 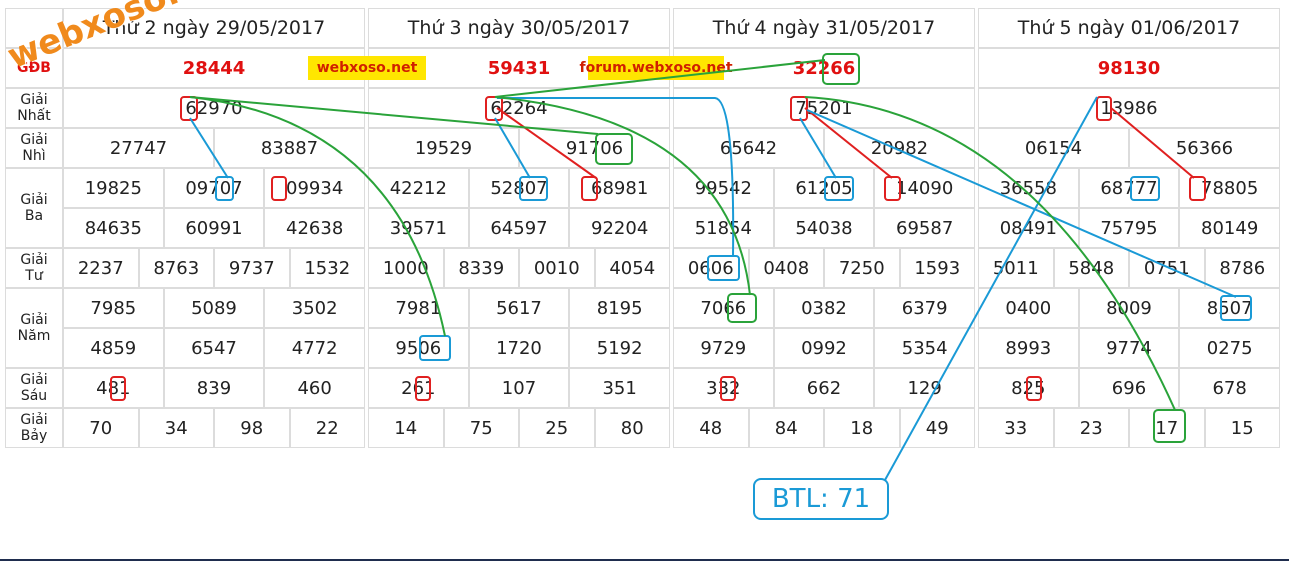 What do you see at coordinates (519, 348) in the screenshot?
I see `prize-number: 1720` at bounding box center [519, 348].